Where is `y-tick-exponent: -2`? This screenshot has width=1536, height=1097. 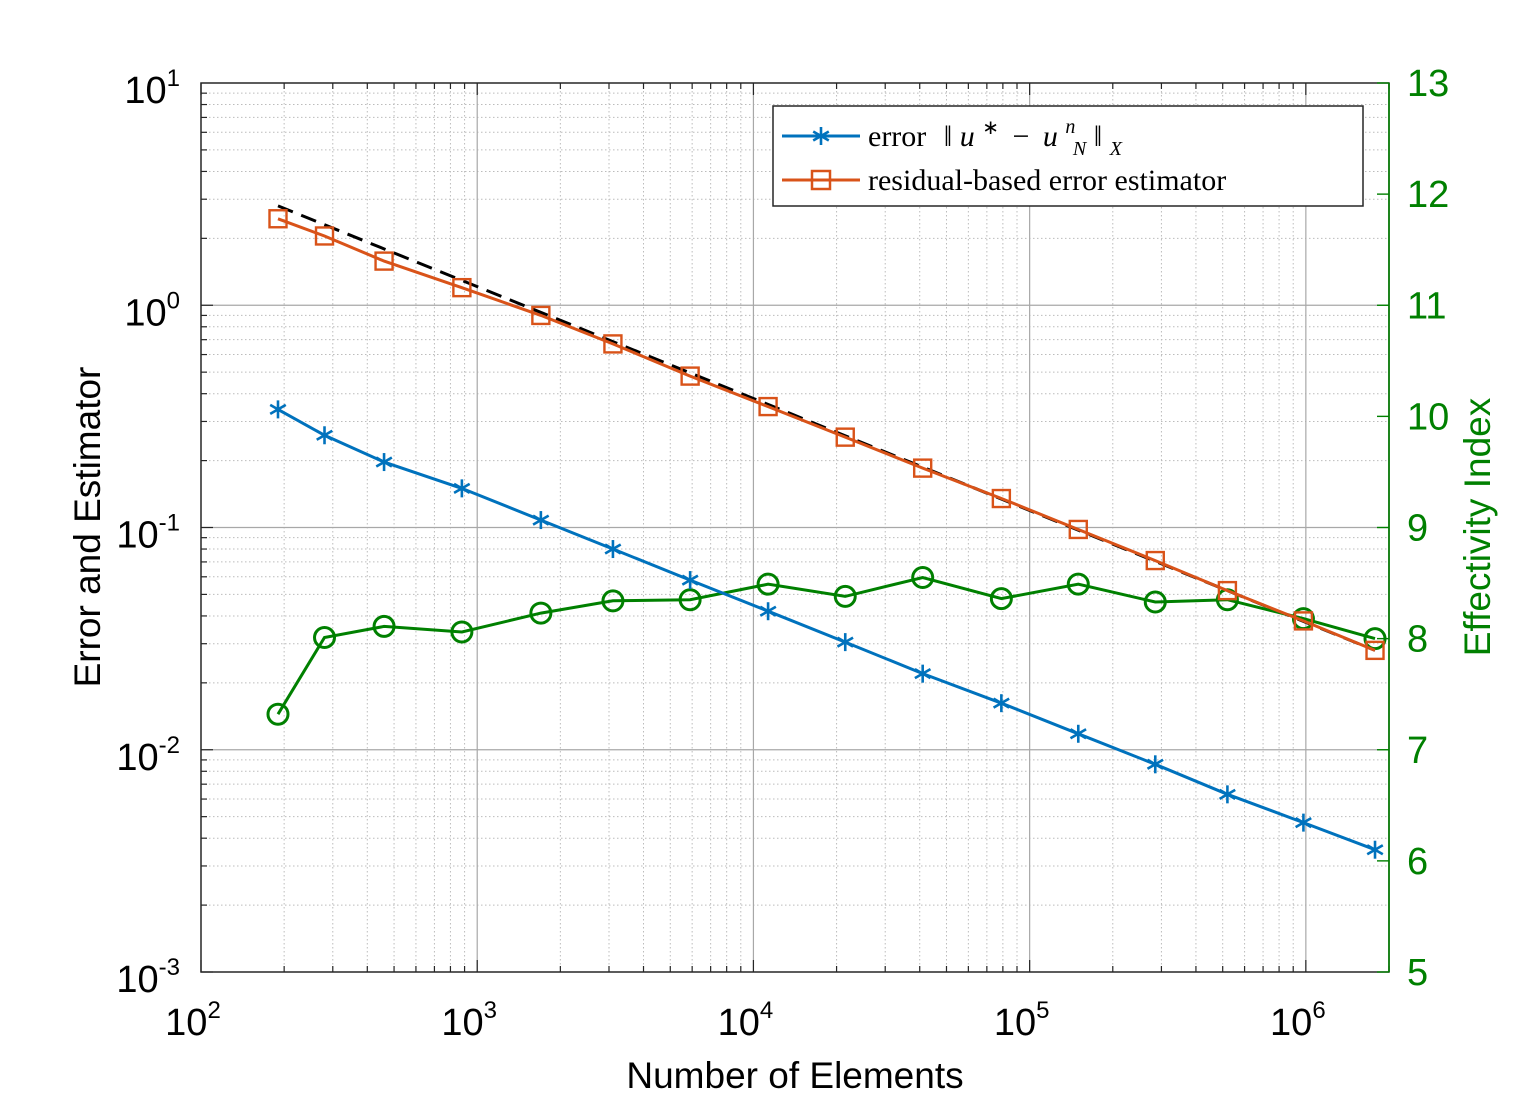
y-tick-exponent: -2 is located at coordinates (169, 745).